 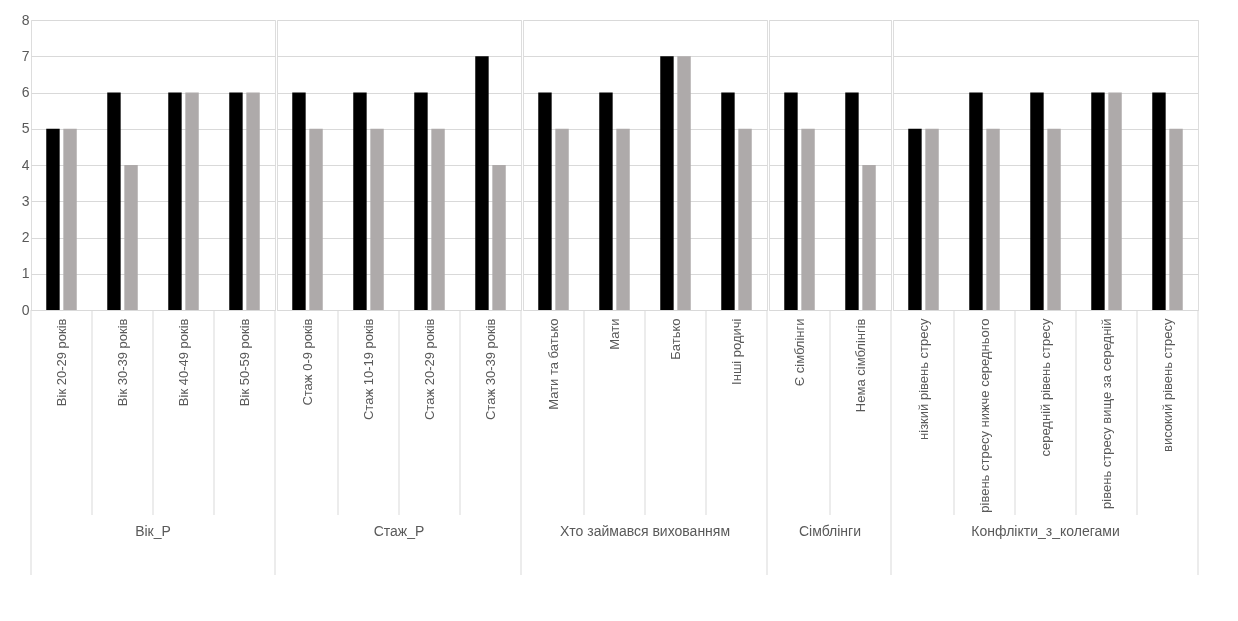 I want to click on x-tick-label: Мати та батько, so click(x=553, y=364).